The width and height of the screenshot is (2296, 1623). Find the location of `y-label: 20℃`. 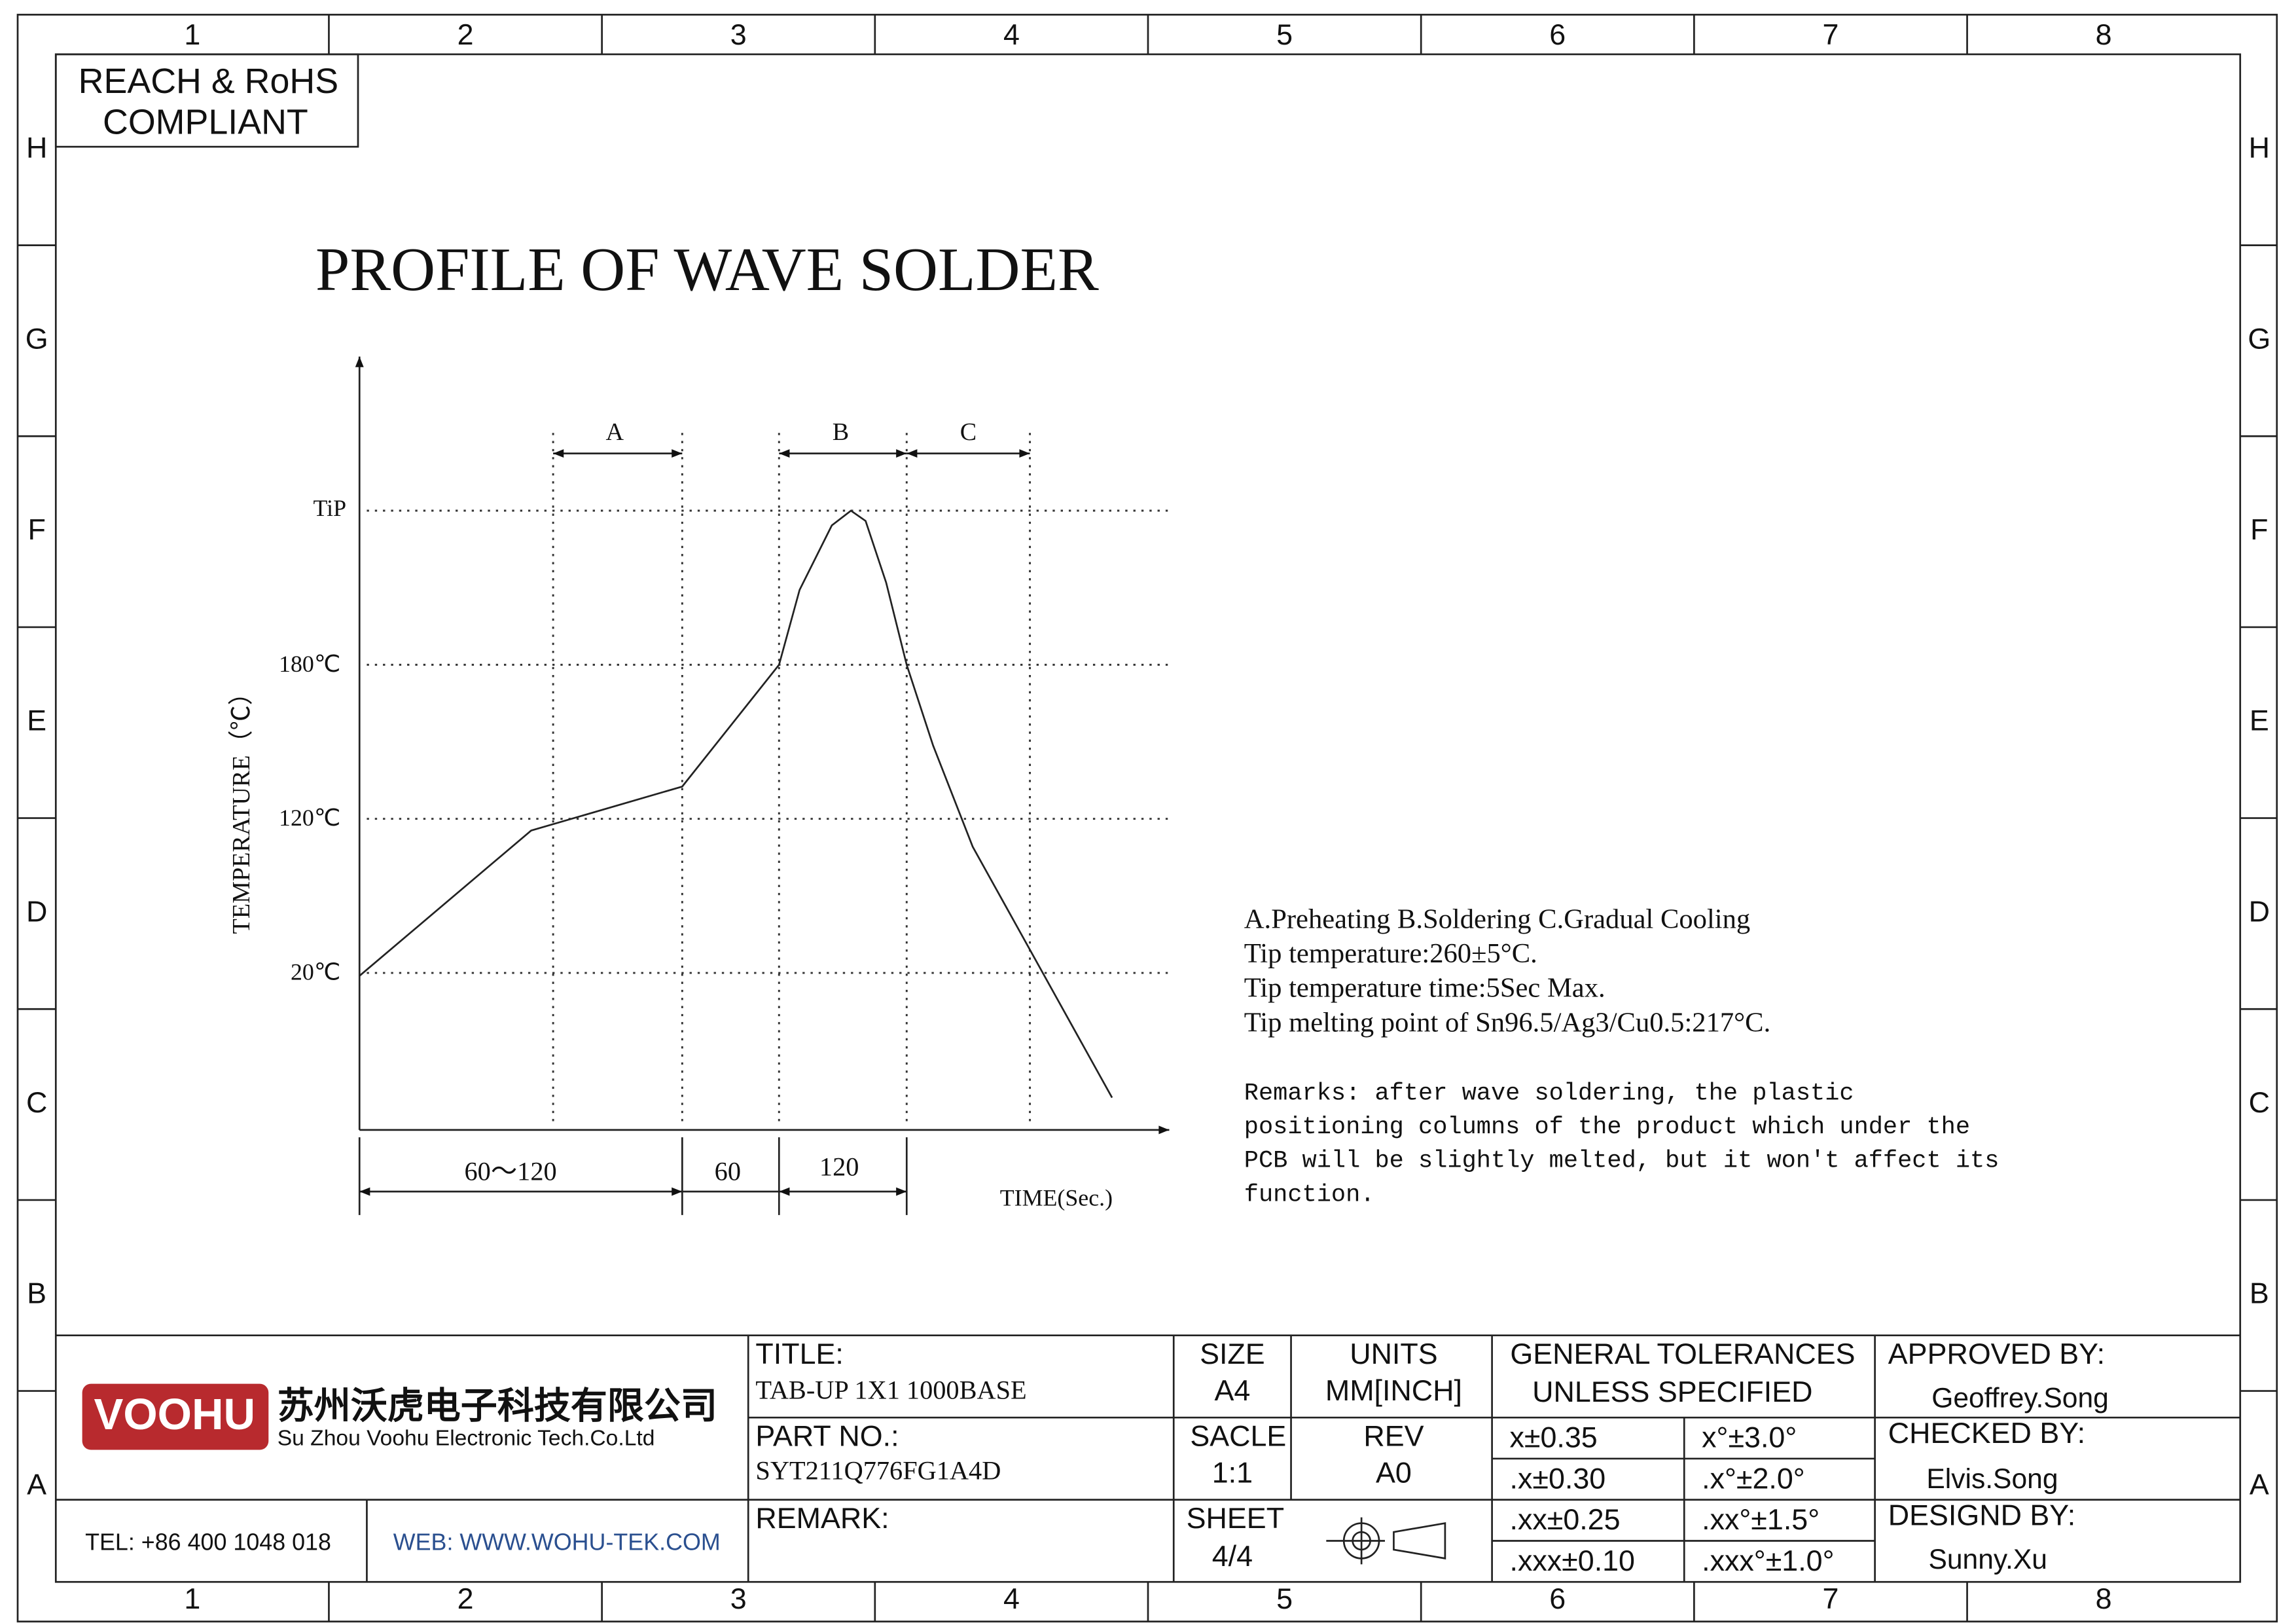

y-label: 20℃ is located at coordinates (315, 972).